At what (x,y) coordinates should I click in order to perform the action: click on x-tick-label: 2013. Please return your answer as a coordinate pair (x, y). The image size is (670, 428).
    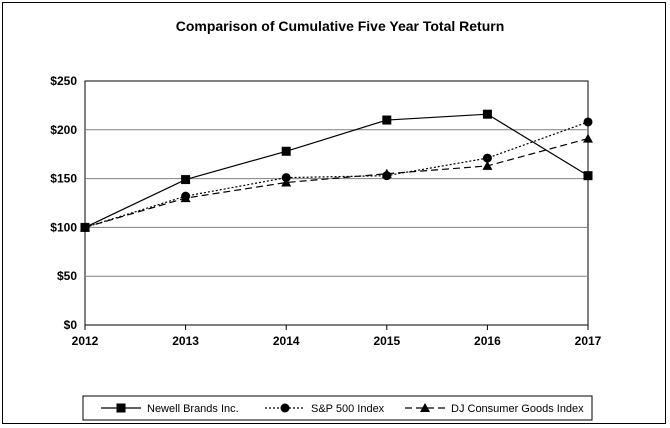
    Looking at the image, I should click on (185, 341).